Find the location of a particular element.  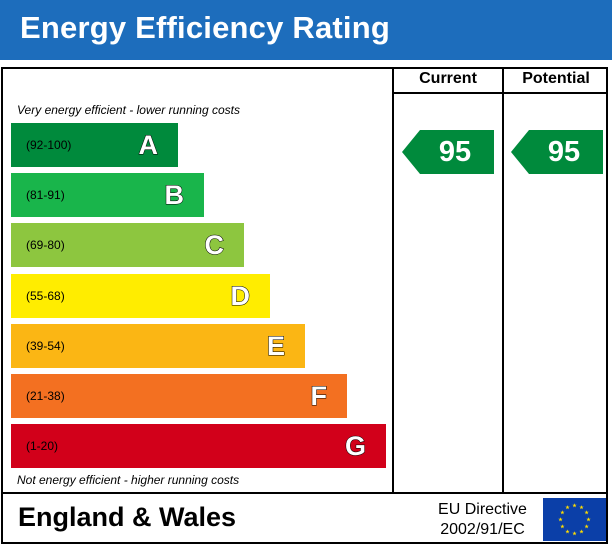

current-arrow-shape is located at coordinates (448, 152).